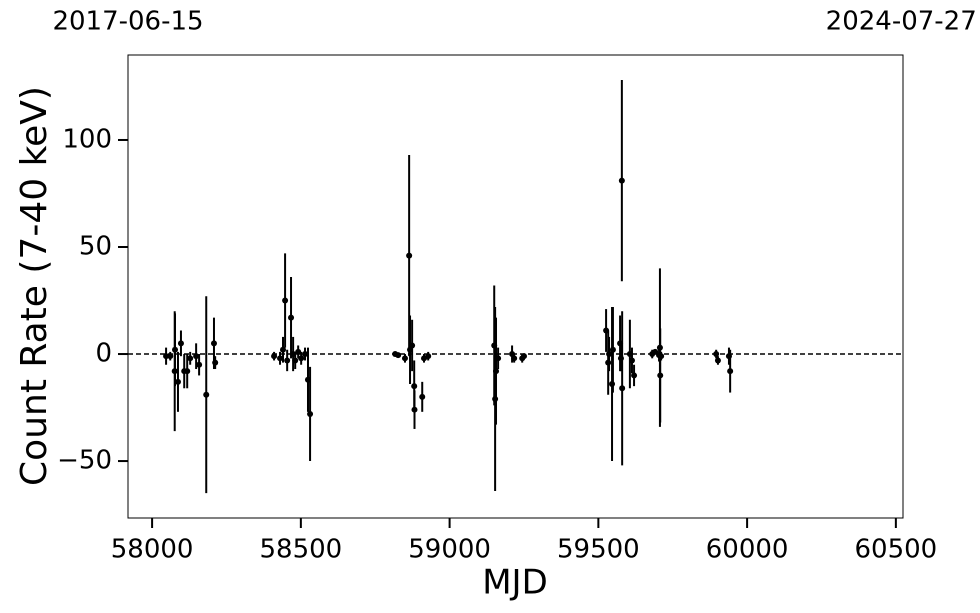 This screenshot has height=613, width=980. Describe the element at coordinates (901, 22) in the screenshot. I see `top-tick-label: 2024-07-27` at that location.